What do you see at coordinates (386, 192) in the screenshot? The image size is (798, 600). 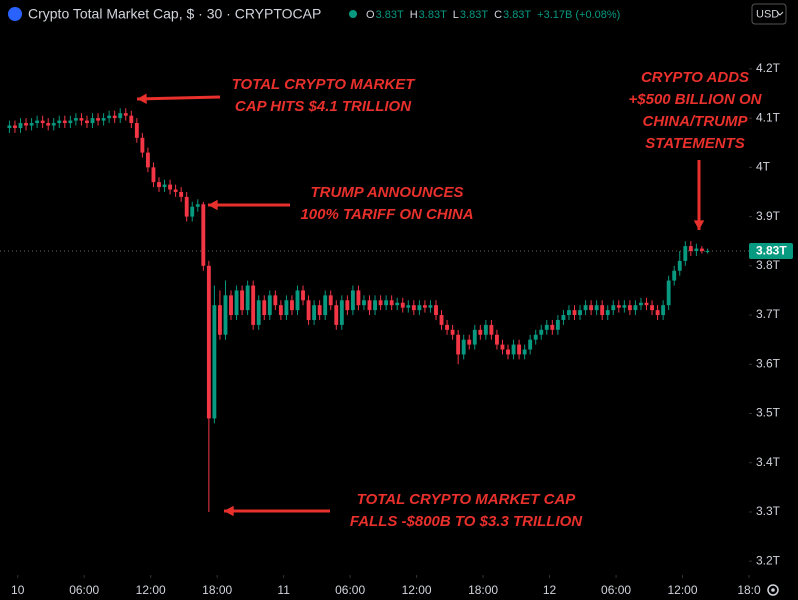 I see `annotation-text: TRUMP ANNOUNCES` at bounding box center [386, 192].